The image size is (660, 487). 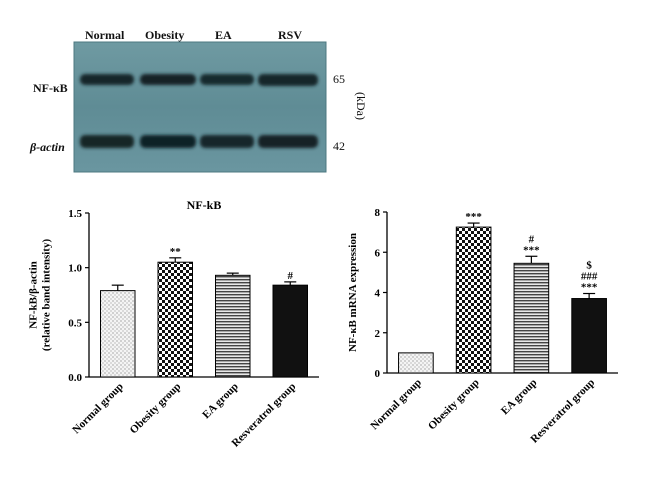 I want to click on y-tick-label: 2, so click(x=378, y=334).